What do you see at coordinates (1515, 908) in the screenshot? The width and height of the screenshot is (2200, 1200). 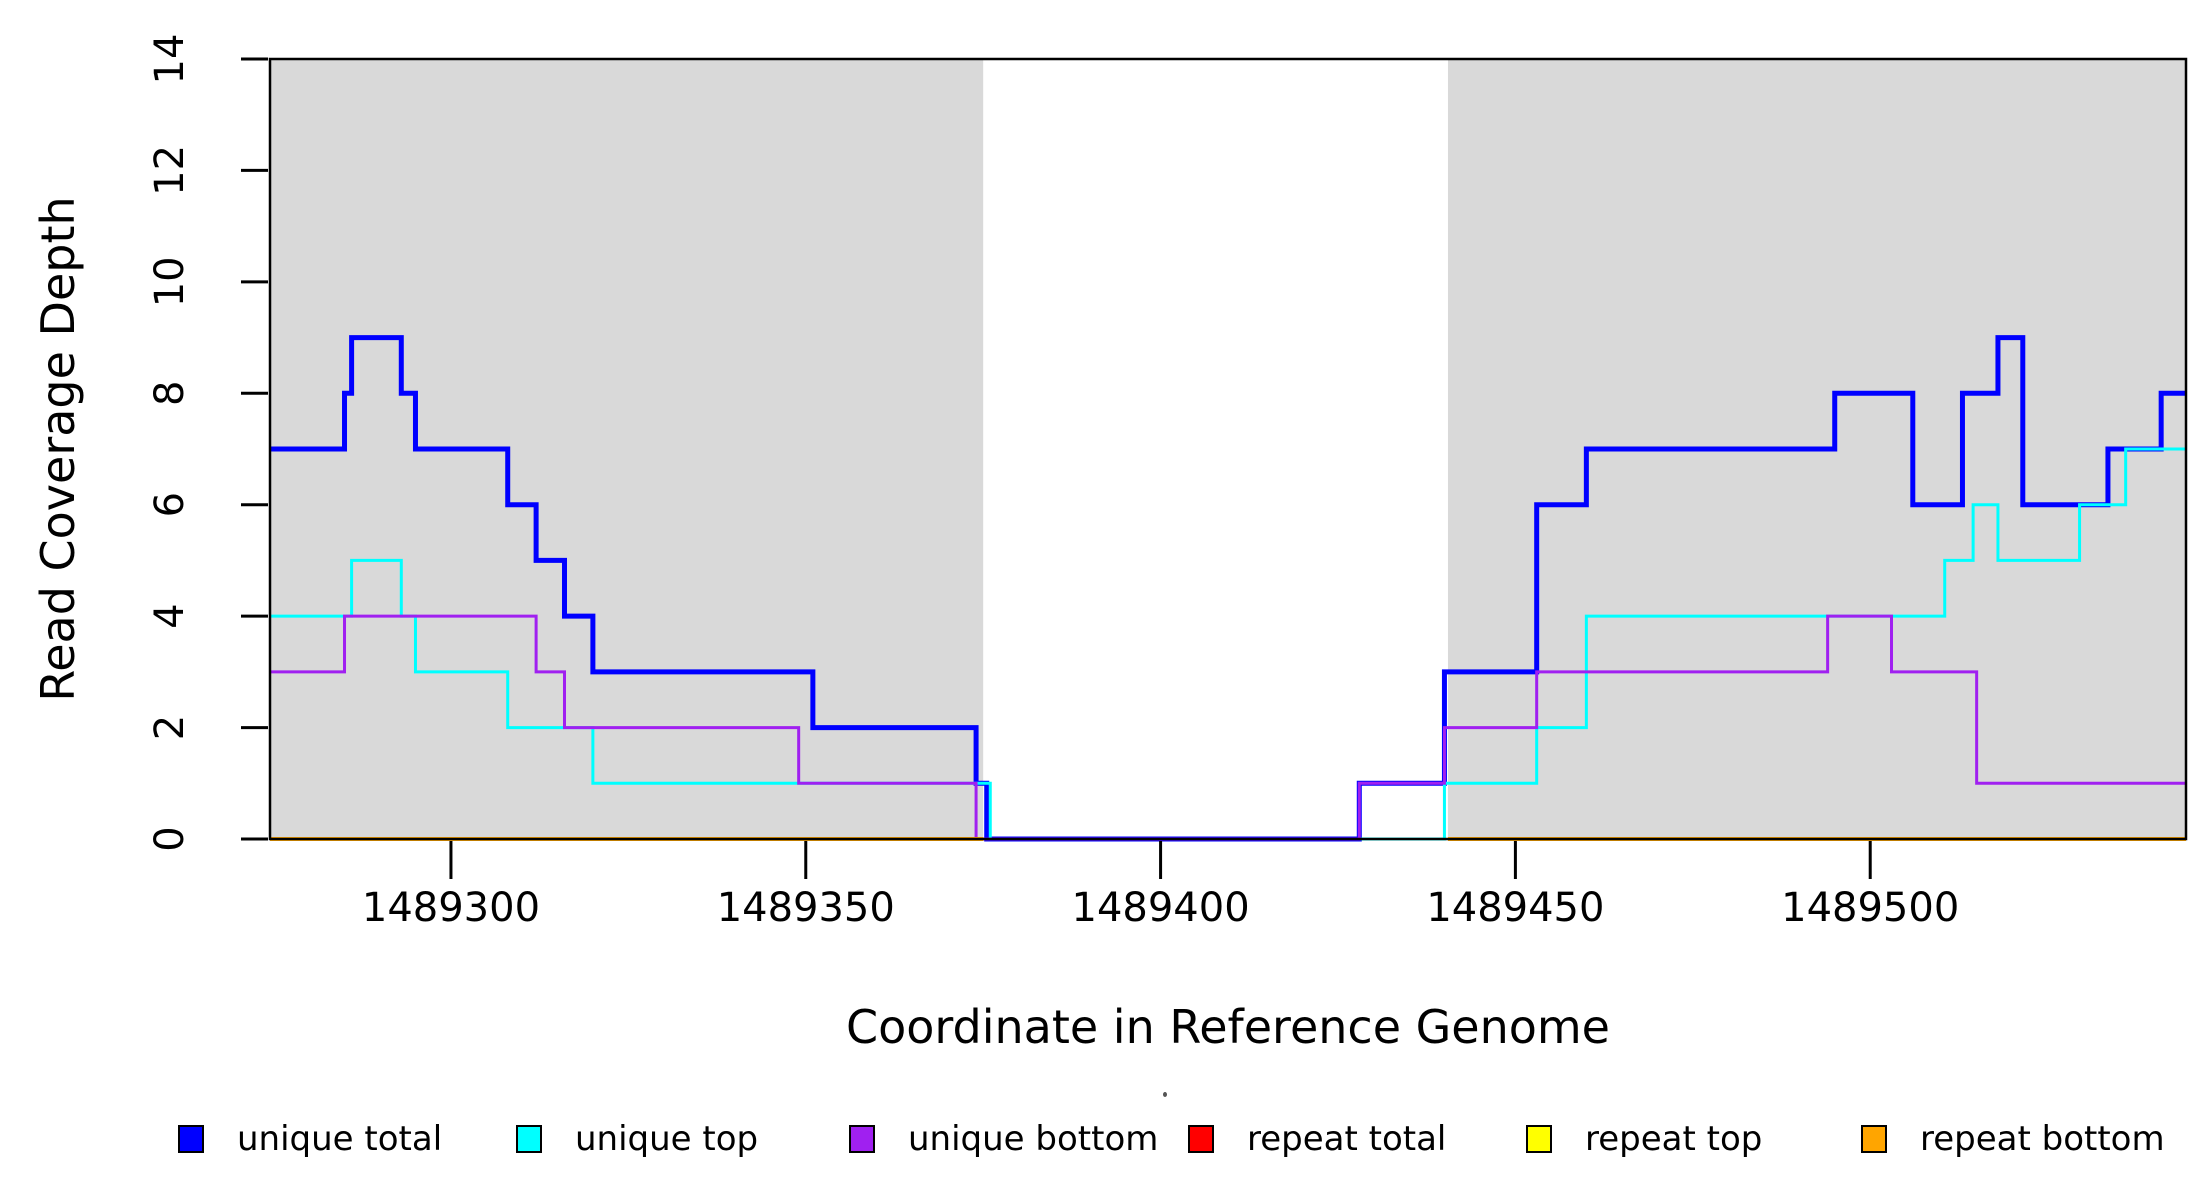 I see `x-tick-label: 1489450` at bounding box center [1515, 908].